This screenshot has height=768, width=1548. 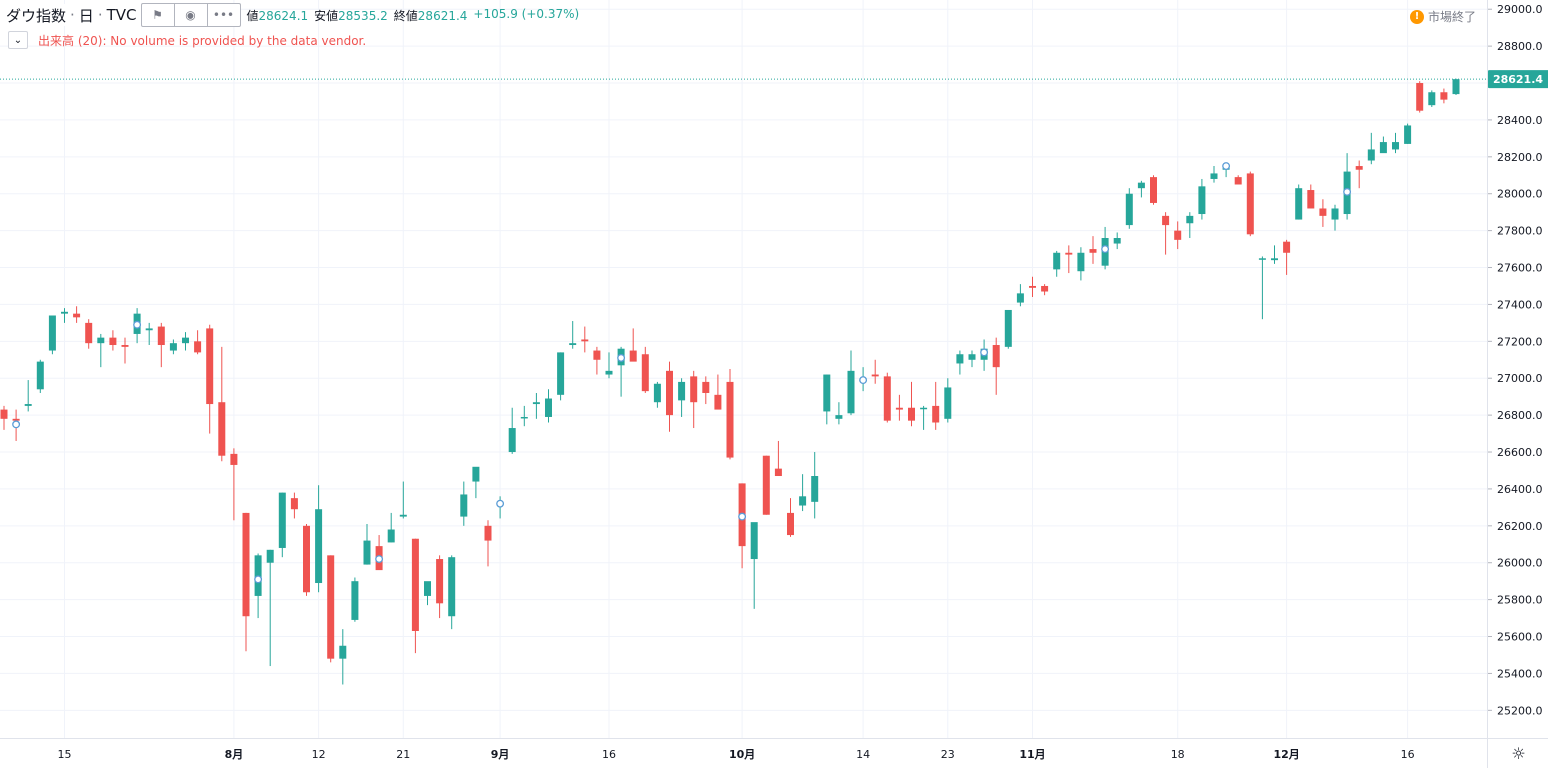 I want to click on time-axis: 15 8月 12 21 9月 16 10月 14 23 11月 18 12月 16, so click(x=743, y=753).